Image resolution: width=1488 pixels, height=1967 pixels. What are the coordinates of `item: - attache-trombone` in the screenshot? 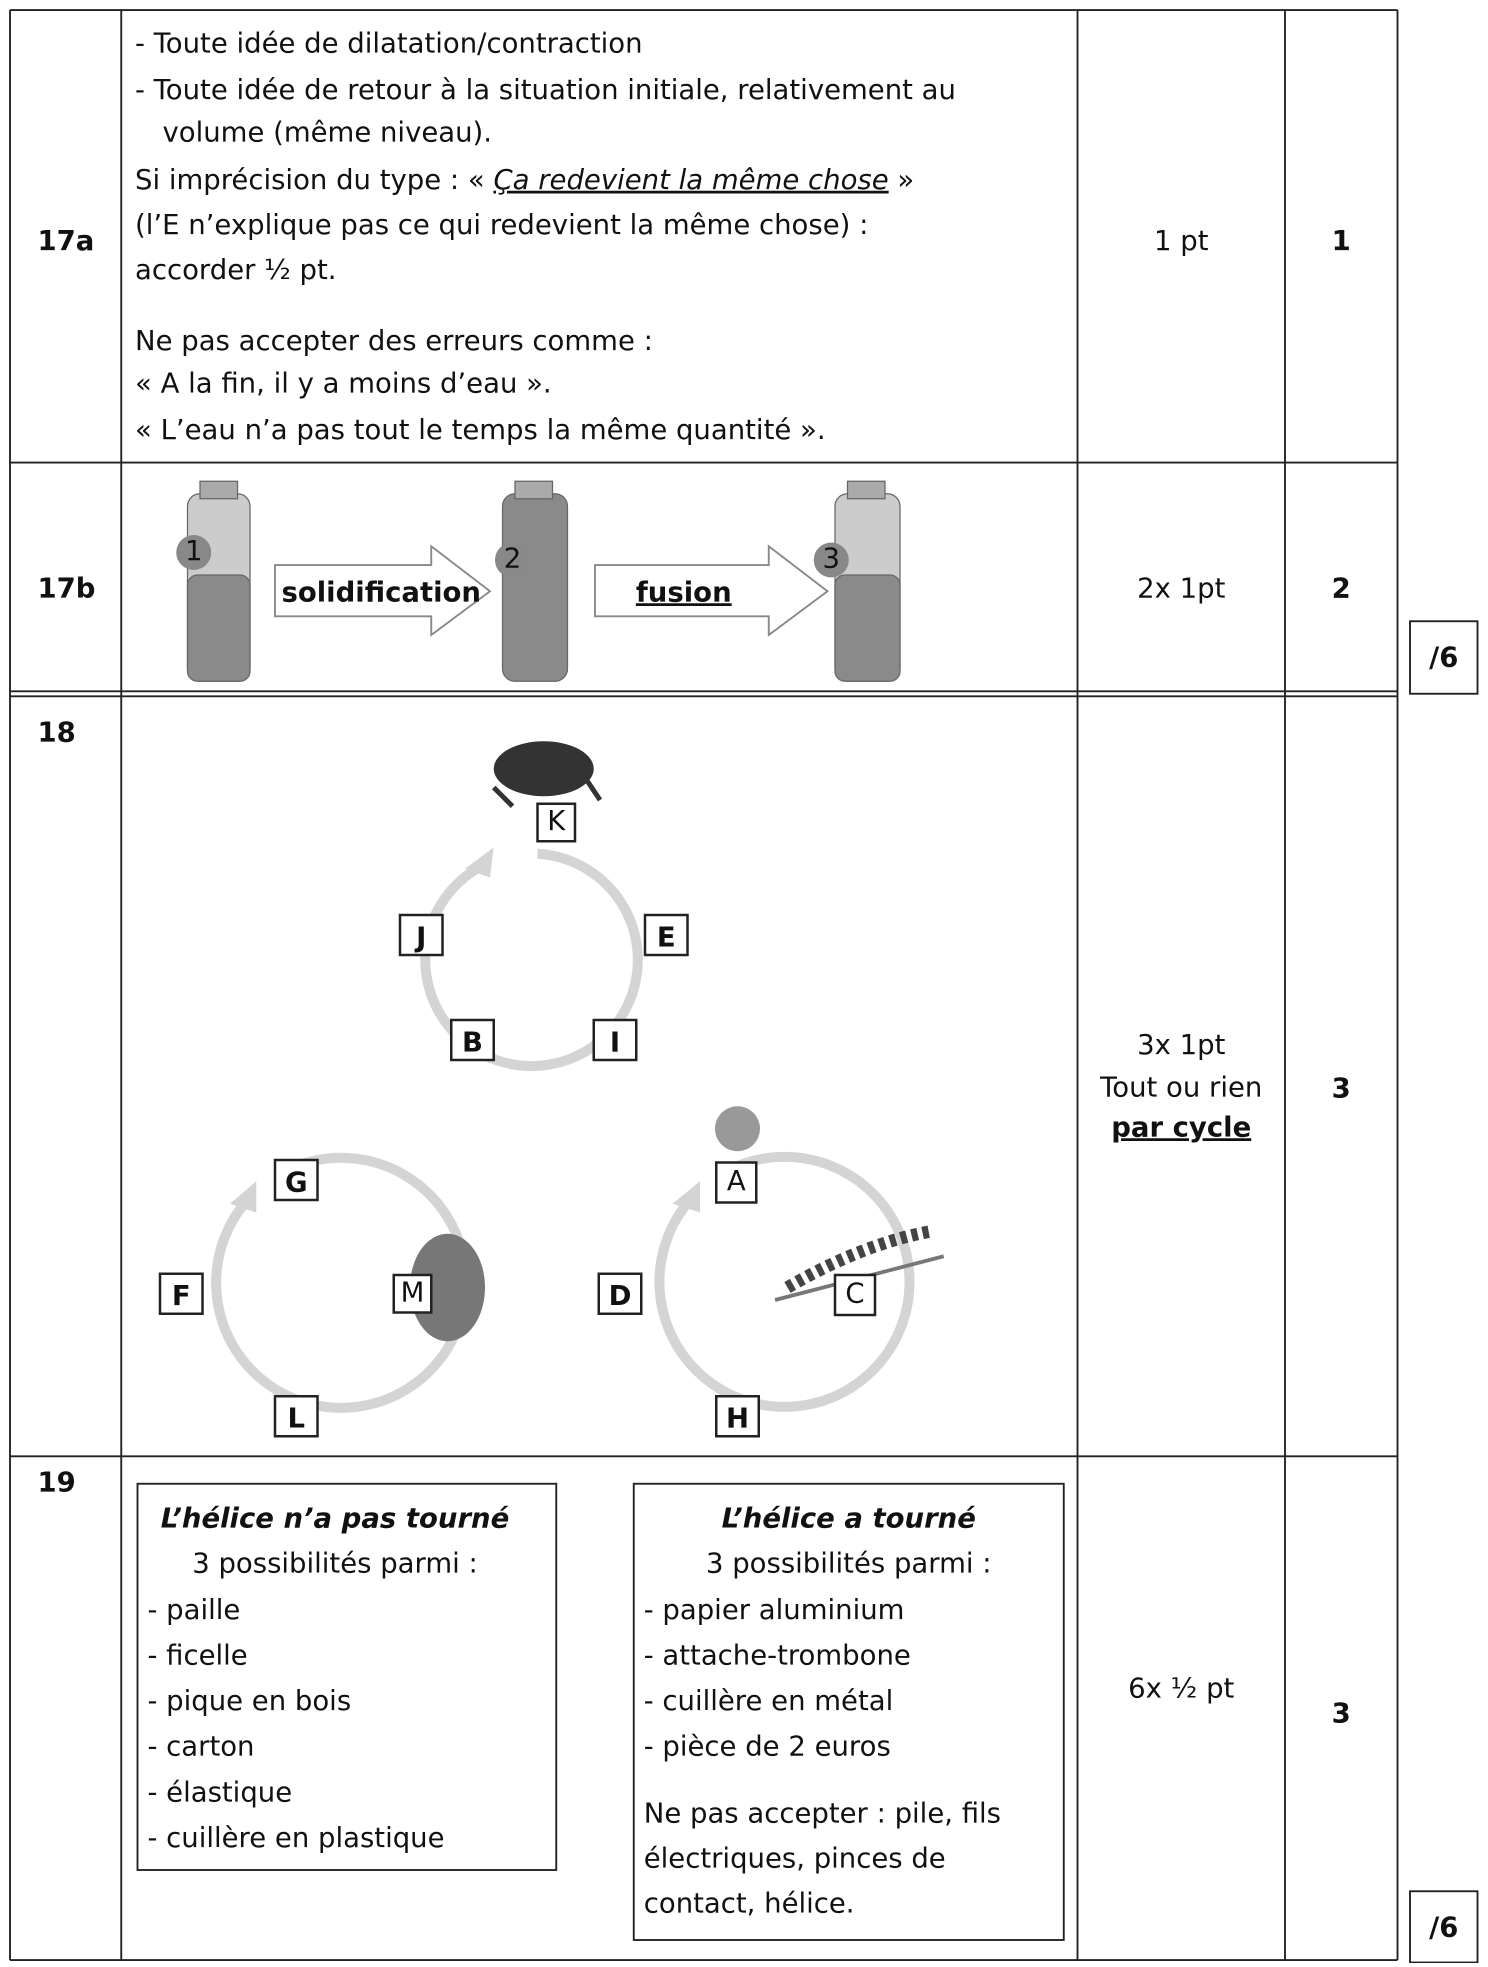 It's located at (777, 1655).